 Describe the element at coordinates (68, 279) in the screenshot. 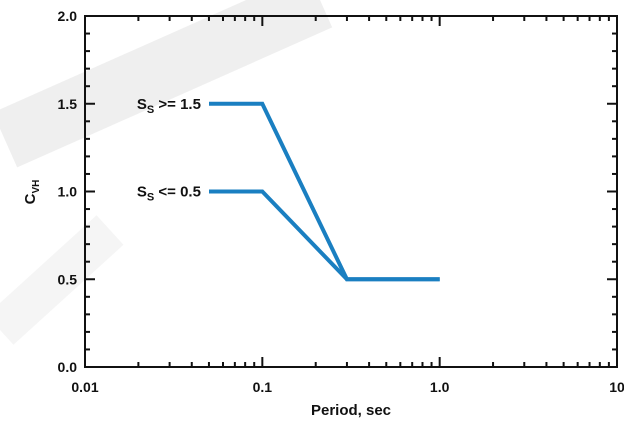

I see `y-tick-label: 0.5` at that location.